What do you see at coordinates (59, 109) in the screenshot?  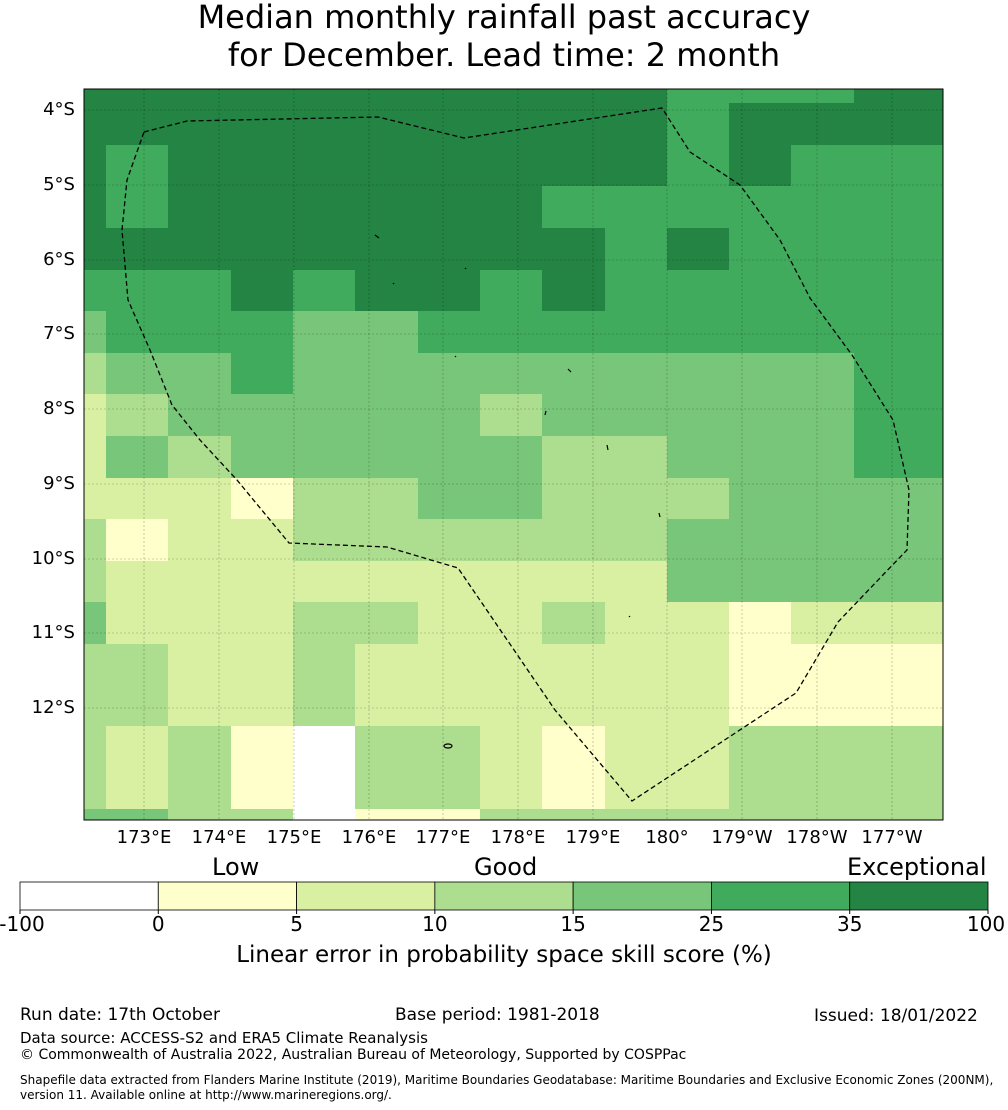 I see `lat-label: 4°S` at bounding box center [59, 109].